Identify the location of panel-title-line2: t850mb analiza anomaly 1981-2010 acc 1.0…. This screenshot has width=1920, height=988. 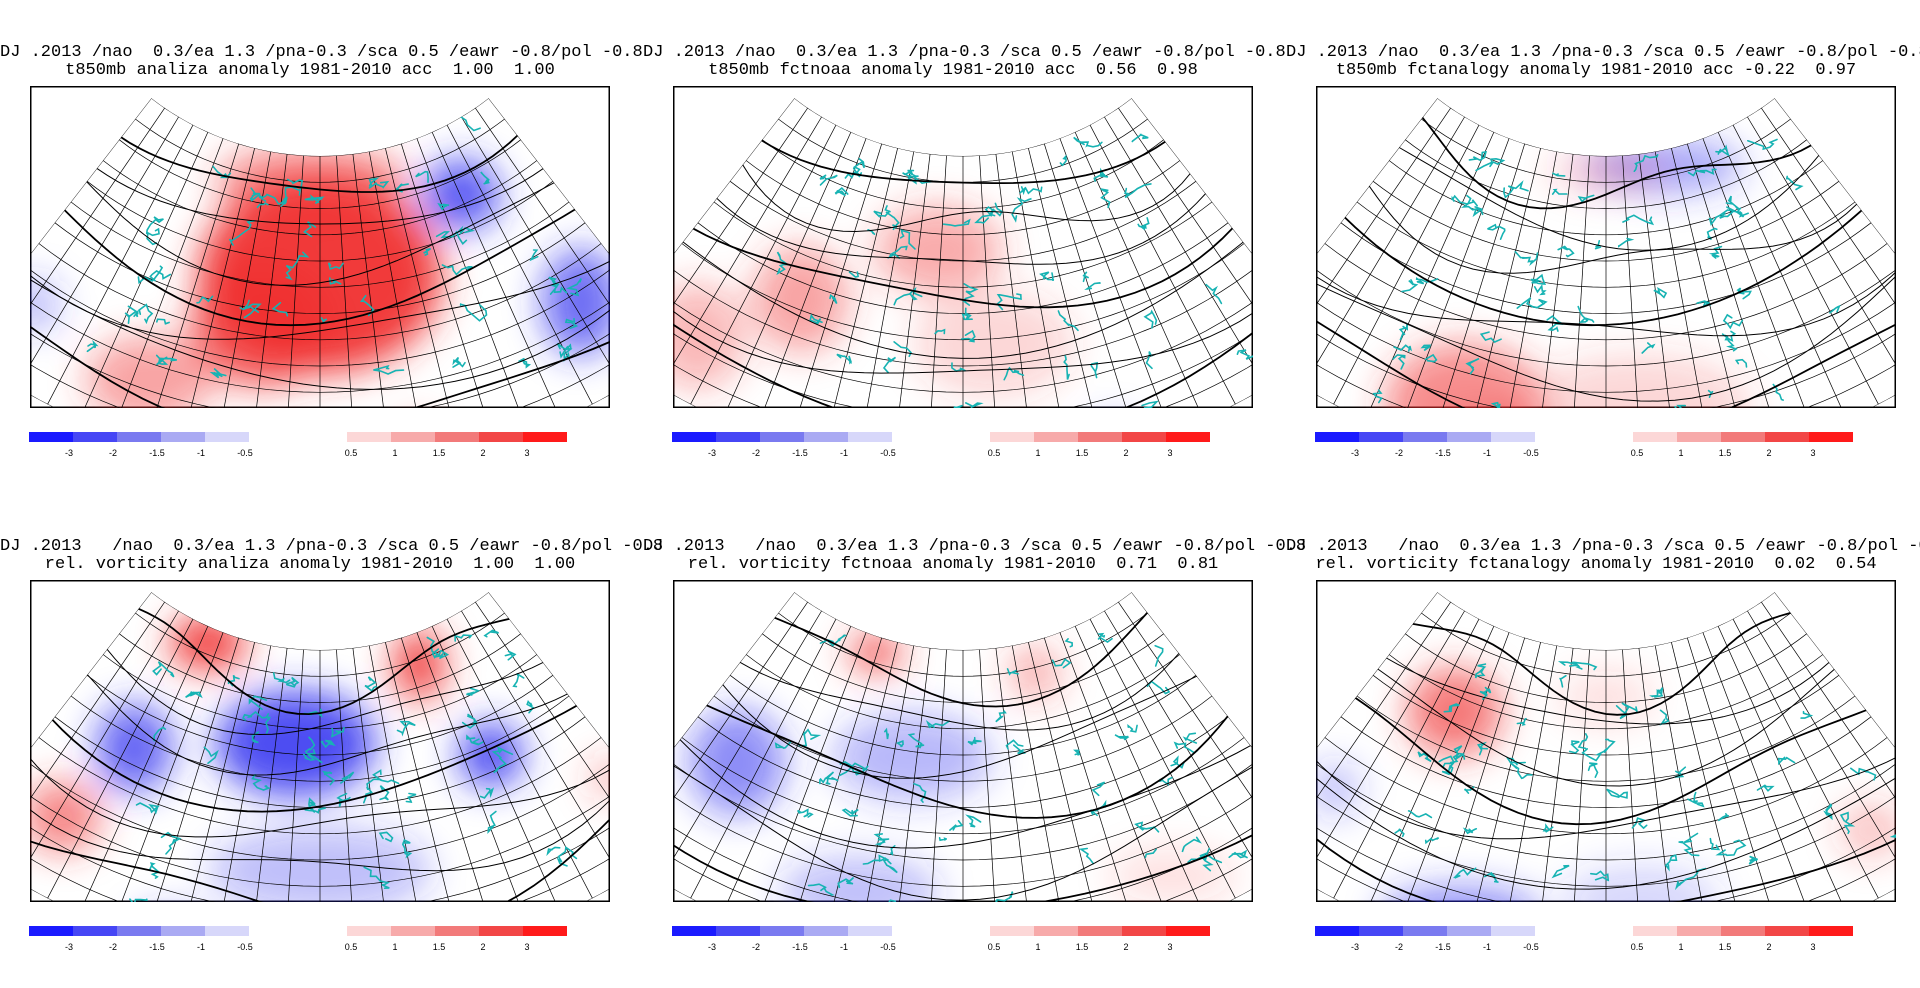
(310, 70).